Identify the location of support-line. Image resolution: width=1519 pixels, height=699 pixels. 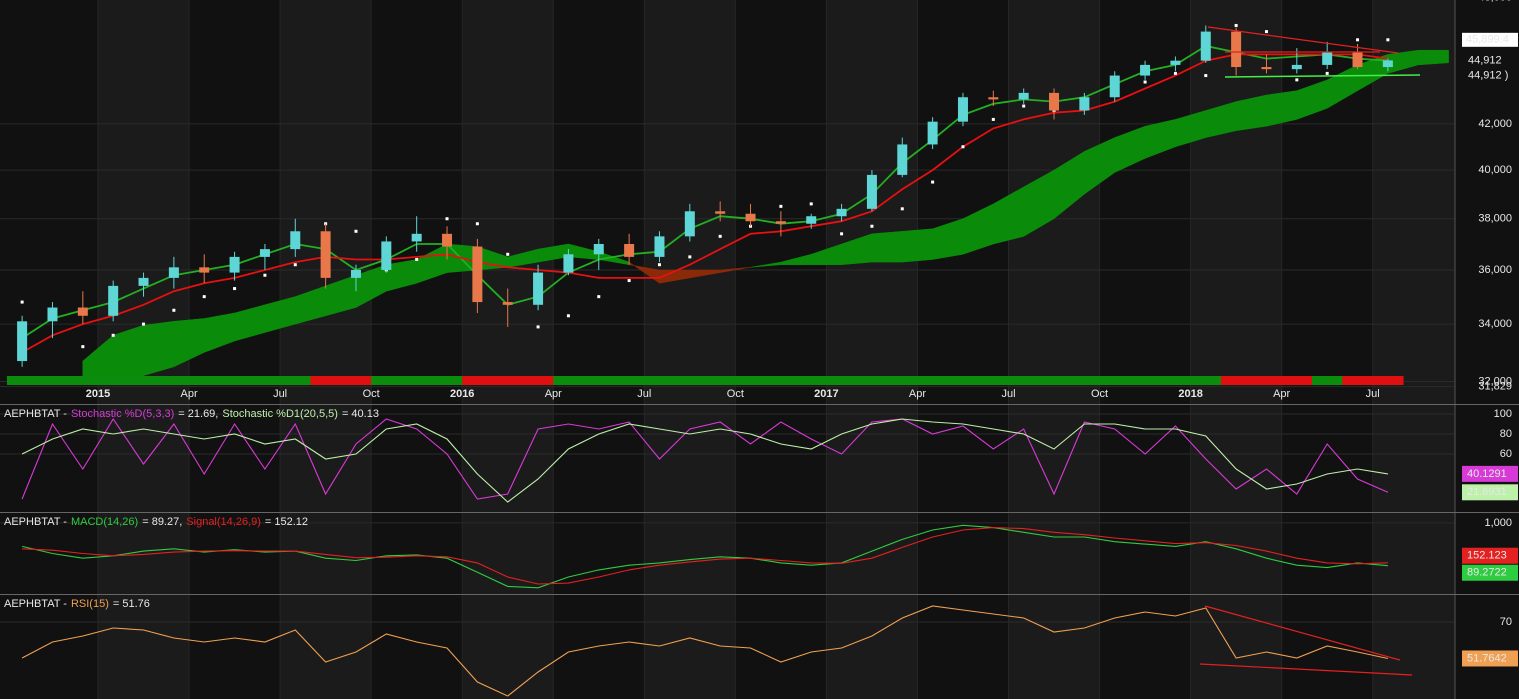
(1322, 76).